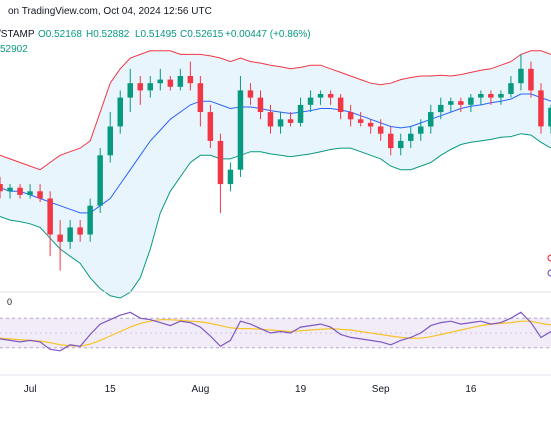 The image size is (551, 431). Describe the element at coordinates (381, 389) in the screenshot. I see `time-tick-label: Sep` at that location.